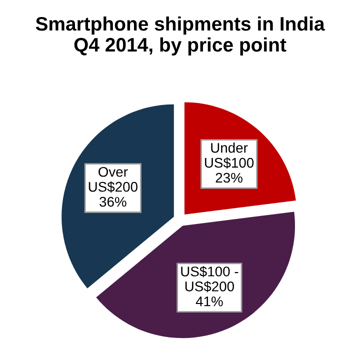 This screenshot has height=360, width=360. What do you see at coordinates (209, 301) in the screenshot?
I see `data-label: 41%` at bounding box center [209, 301].